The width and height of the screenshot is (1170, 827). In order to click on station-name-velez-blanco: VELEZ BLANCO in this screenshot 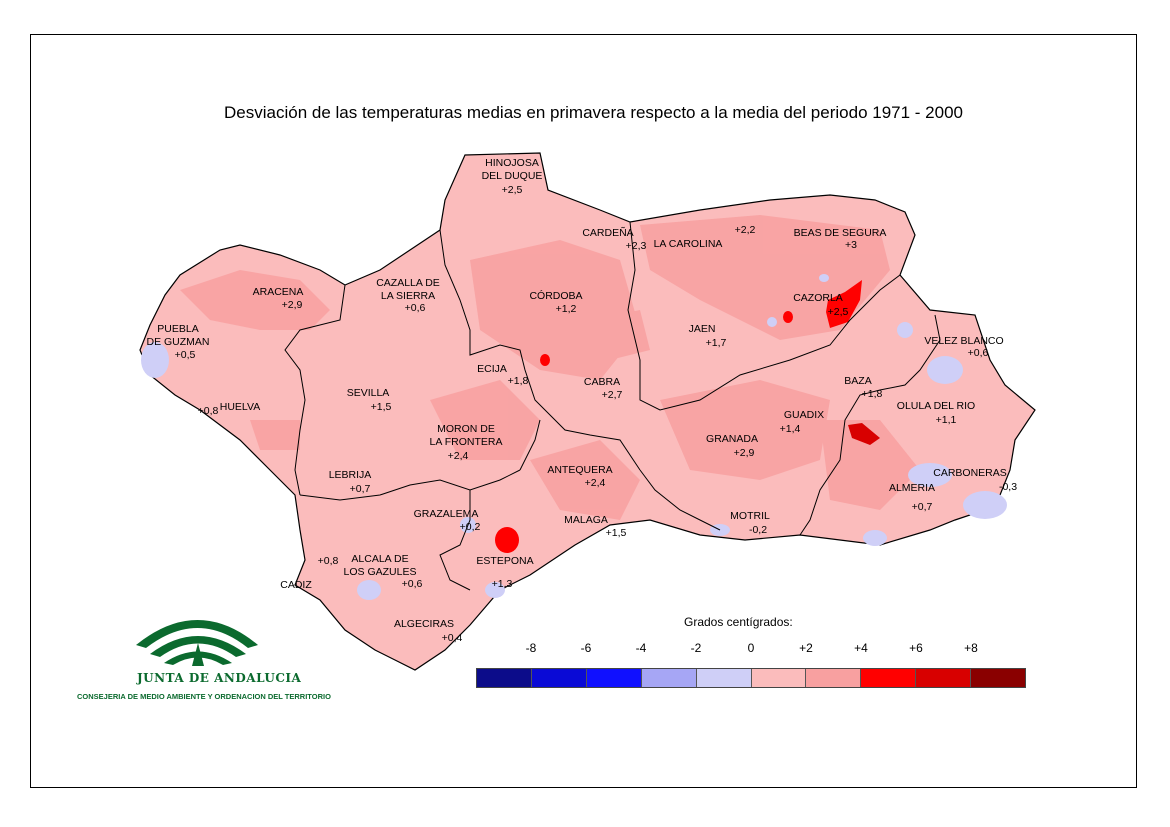, I will do `click(963, 341)`.